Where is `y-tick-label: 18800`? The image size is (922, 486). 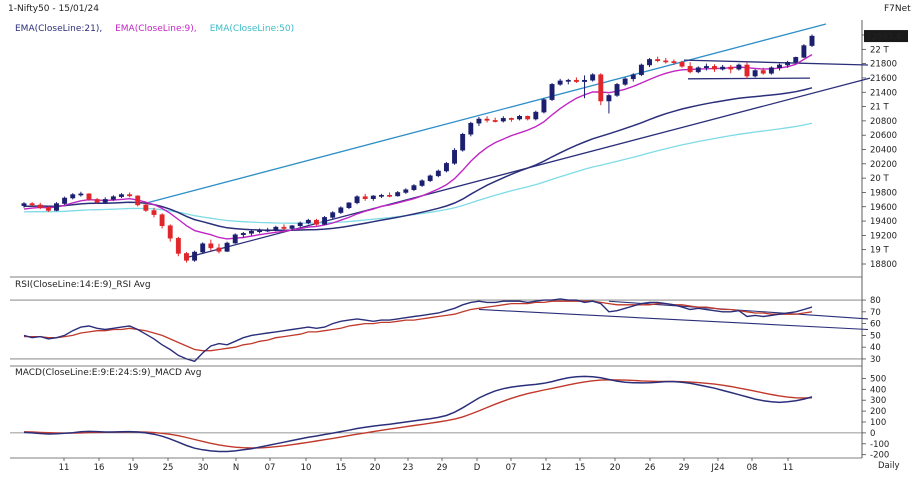 y-tick-label: 18800 is located at coordinates (883, 265).